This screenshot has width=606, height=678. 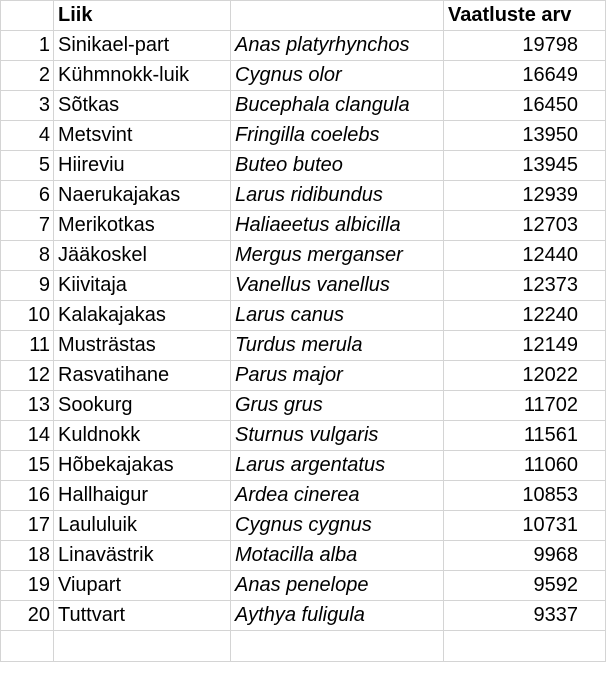 I want to click on species-name-cell: Naerukajakas, so click(x=142, y=195).